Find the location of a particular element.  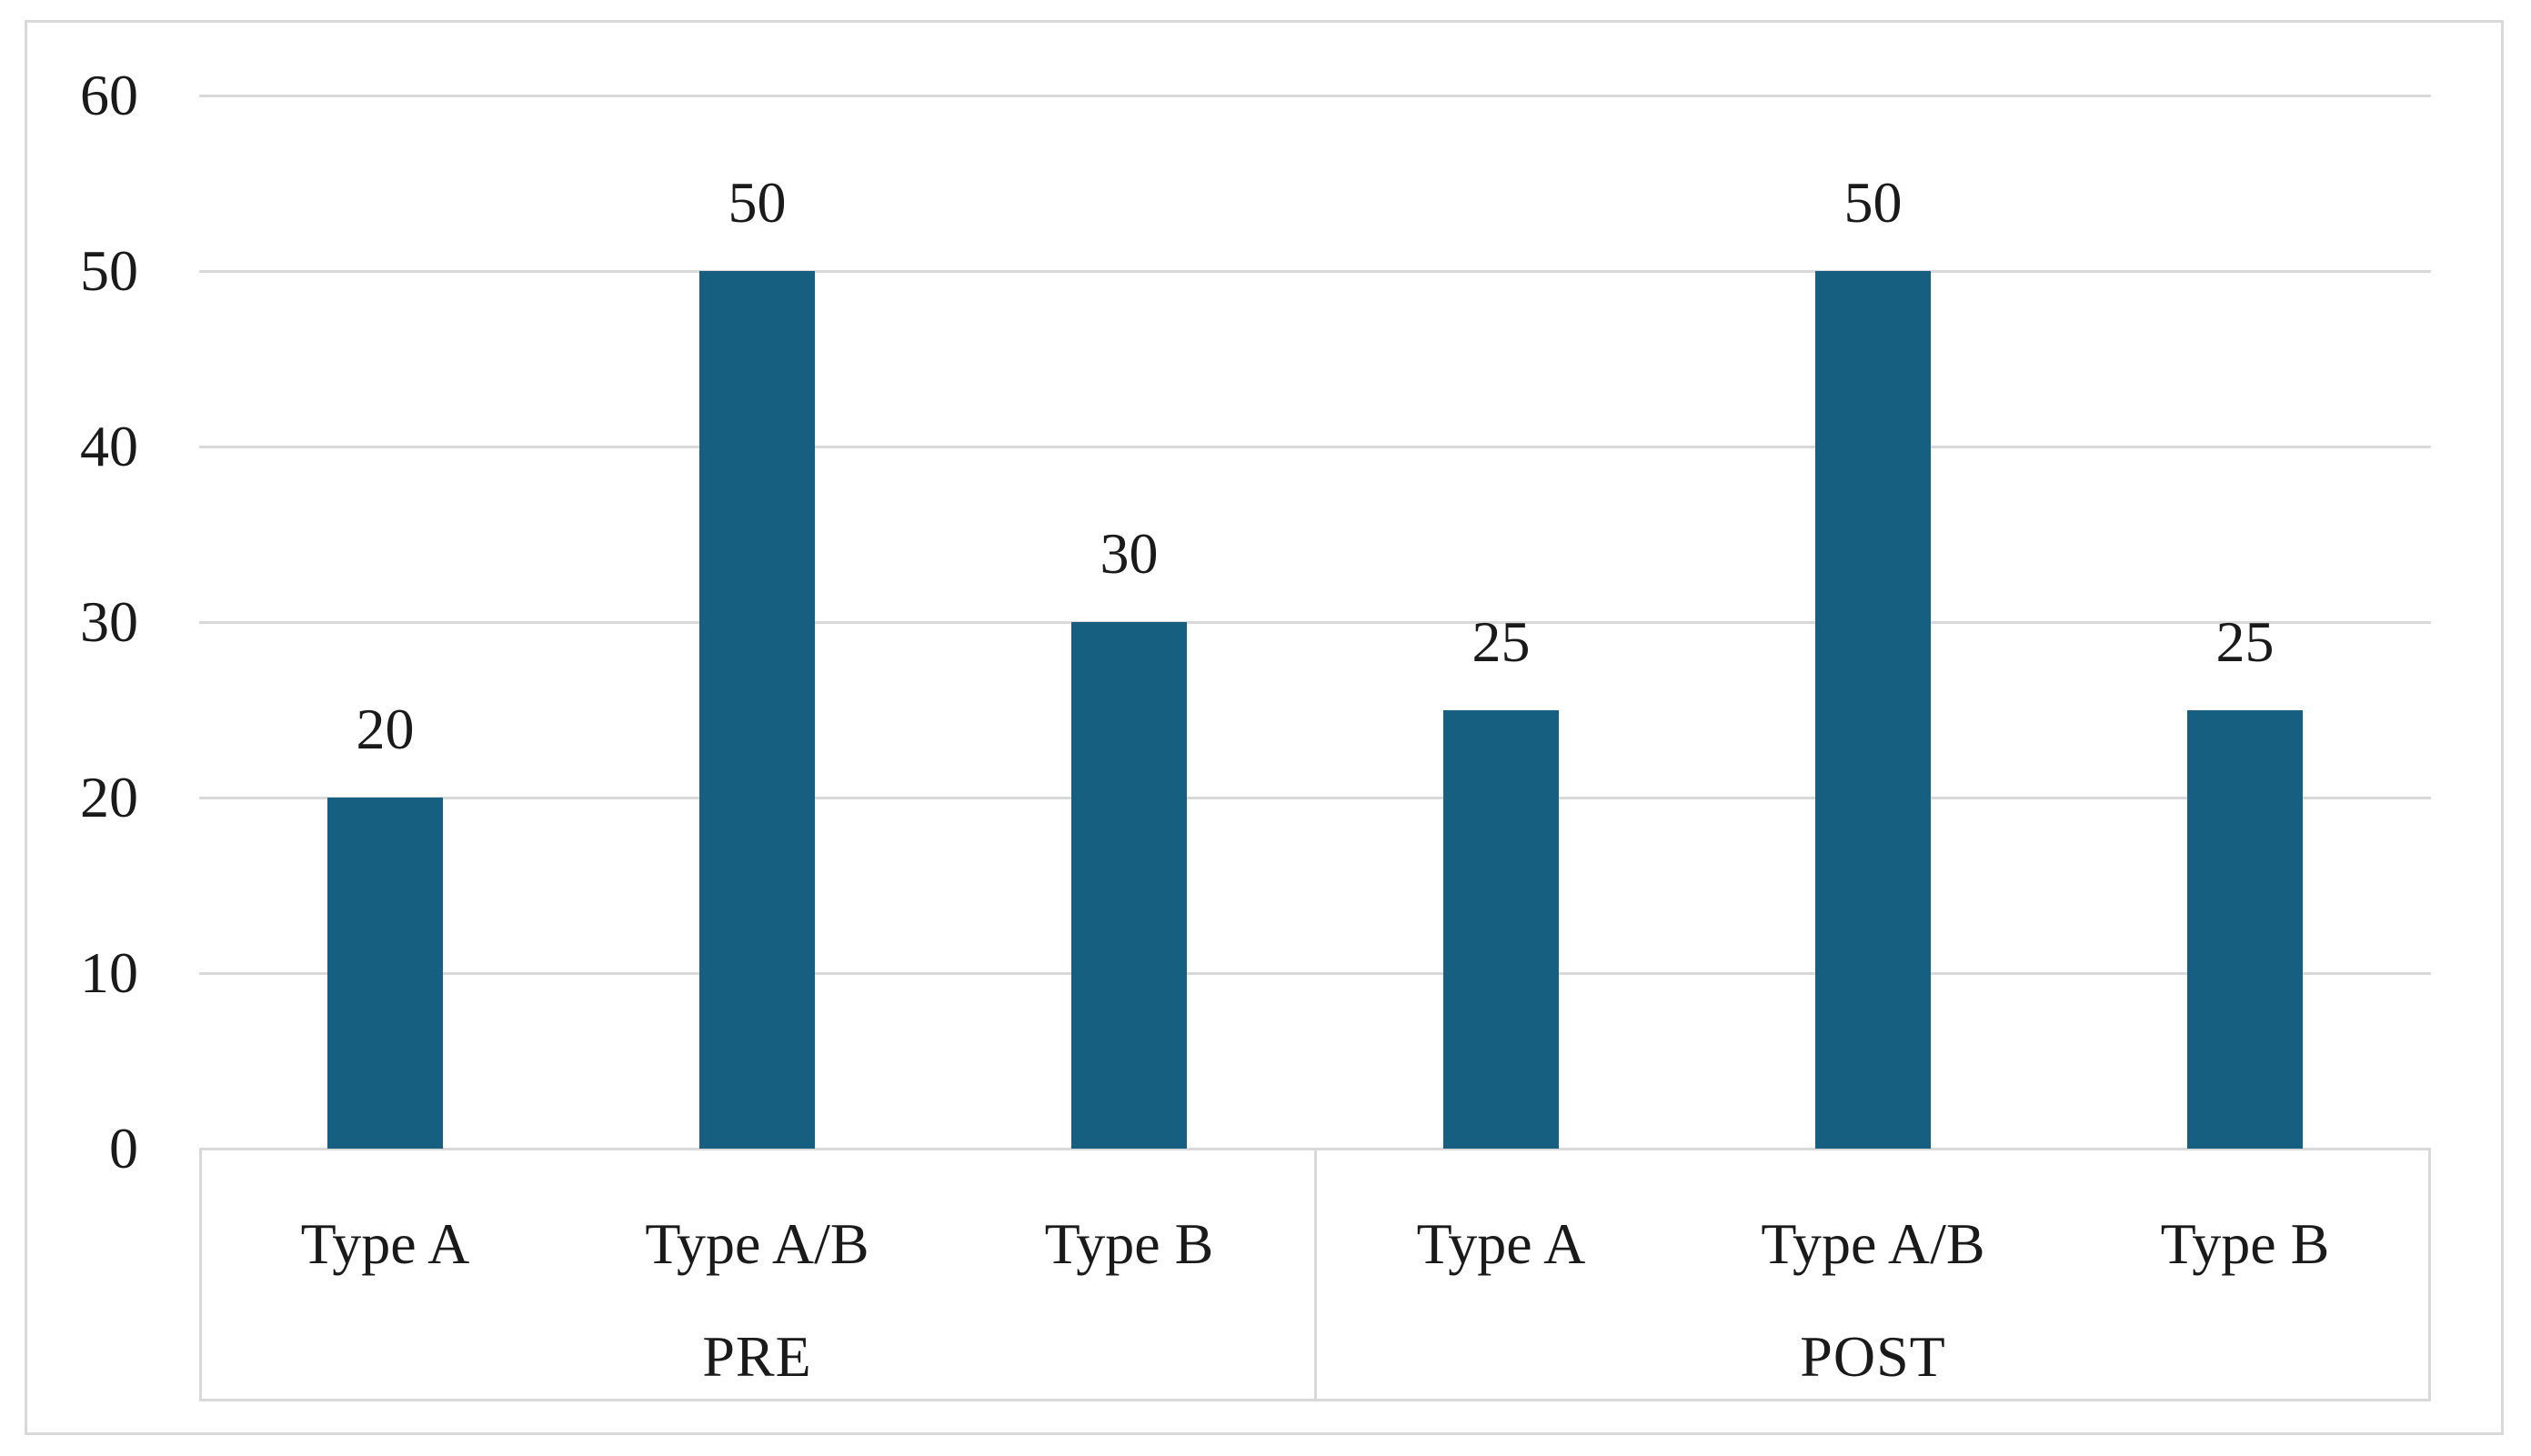

category-label-pre-1: Type A/B is located at coordinates (757, 1244).